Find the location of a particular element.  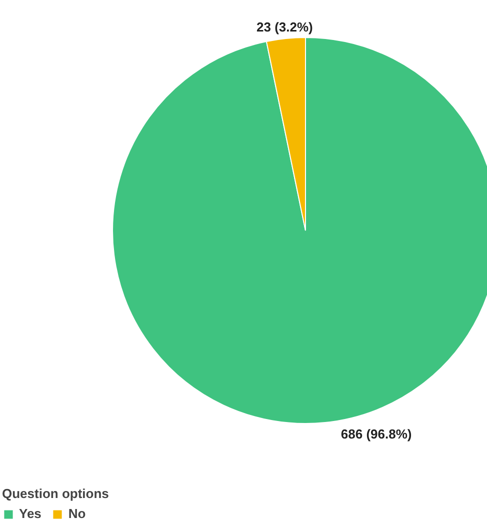

legend-label: Yes is located at coordinates (30, 513).